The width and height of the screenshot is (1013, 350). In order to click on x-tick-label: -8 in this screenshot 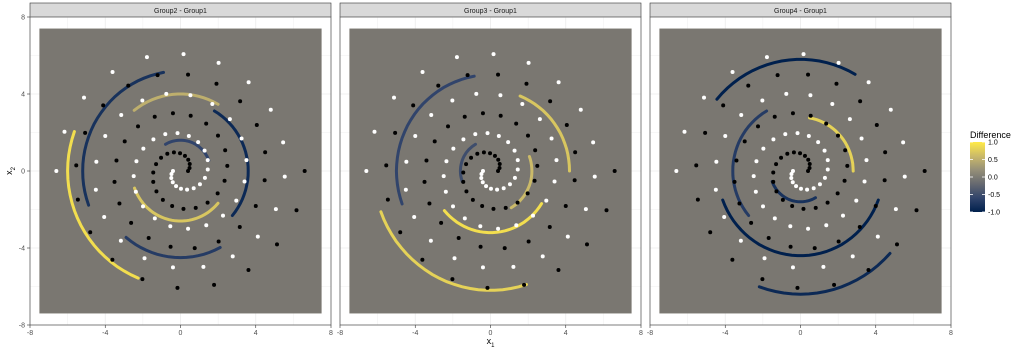, I will do `click(650, 333)`.